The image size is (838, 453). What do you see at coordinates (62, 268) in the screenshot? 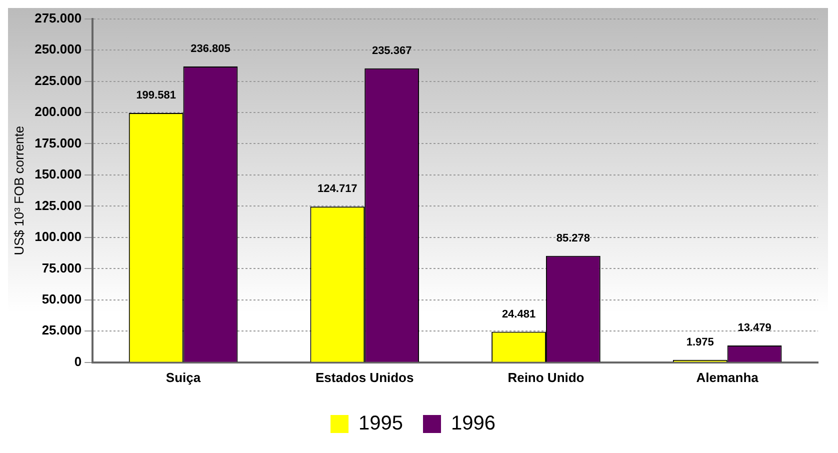
I see `y-tick-label: 75.000` at bounding box center [62, 268].